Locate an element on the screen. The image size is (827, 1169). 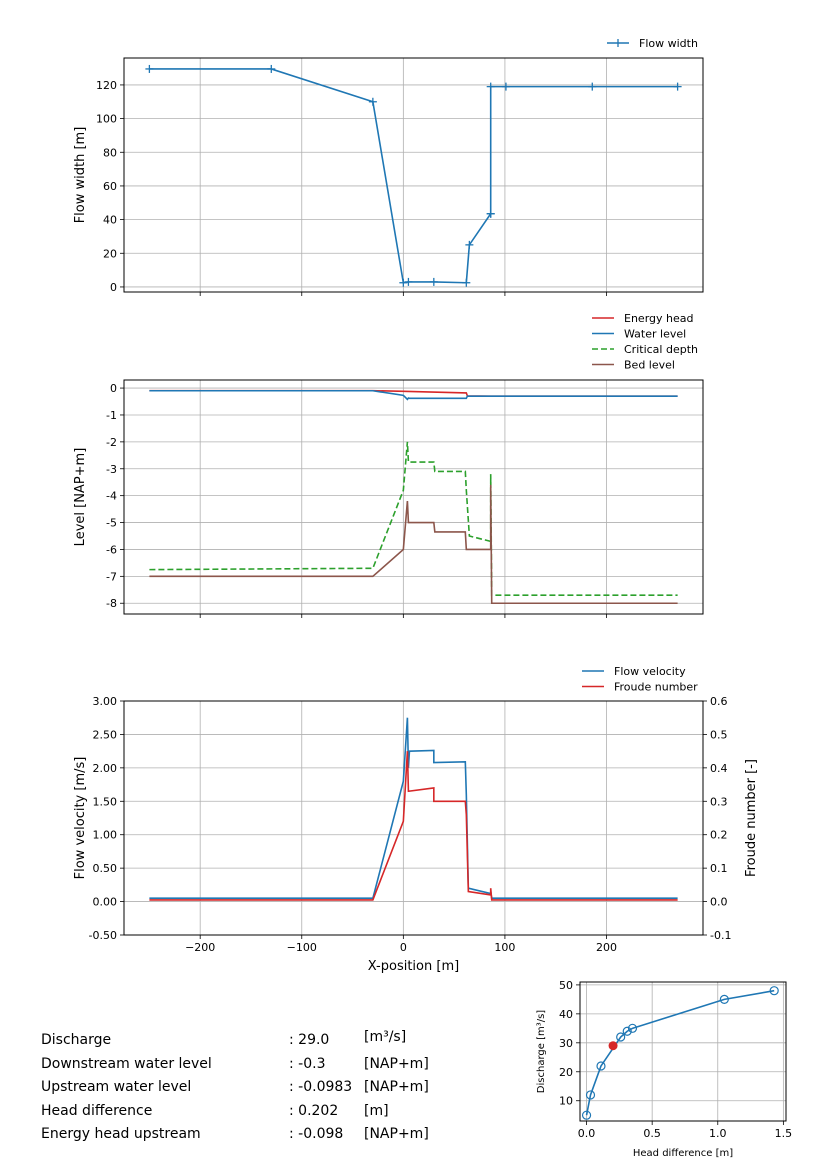
y-tick-label: 3.00 is located at coordinates (105, 701).